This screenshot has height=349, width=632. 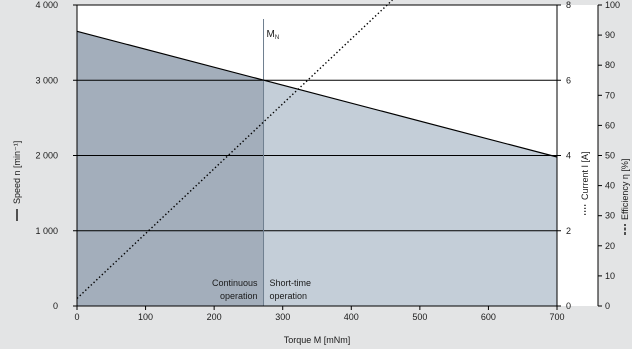 What do you see at coordinates (610, 125) in the screenshot?
I see `efficiency-tick-label: 60` at bounding box center [610, 125].